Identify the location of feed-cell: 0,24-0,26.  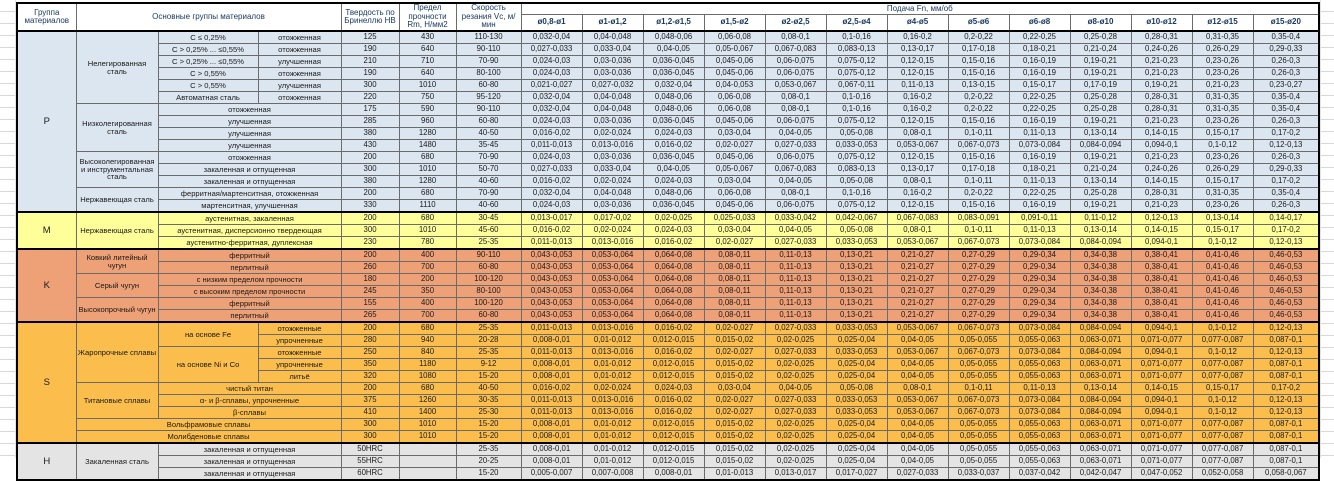
(1161, 169).